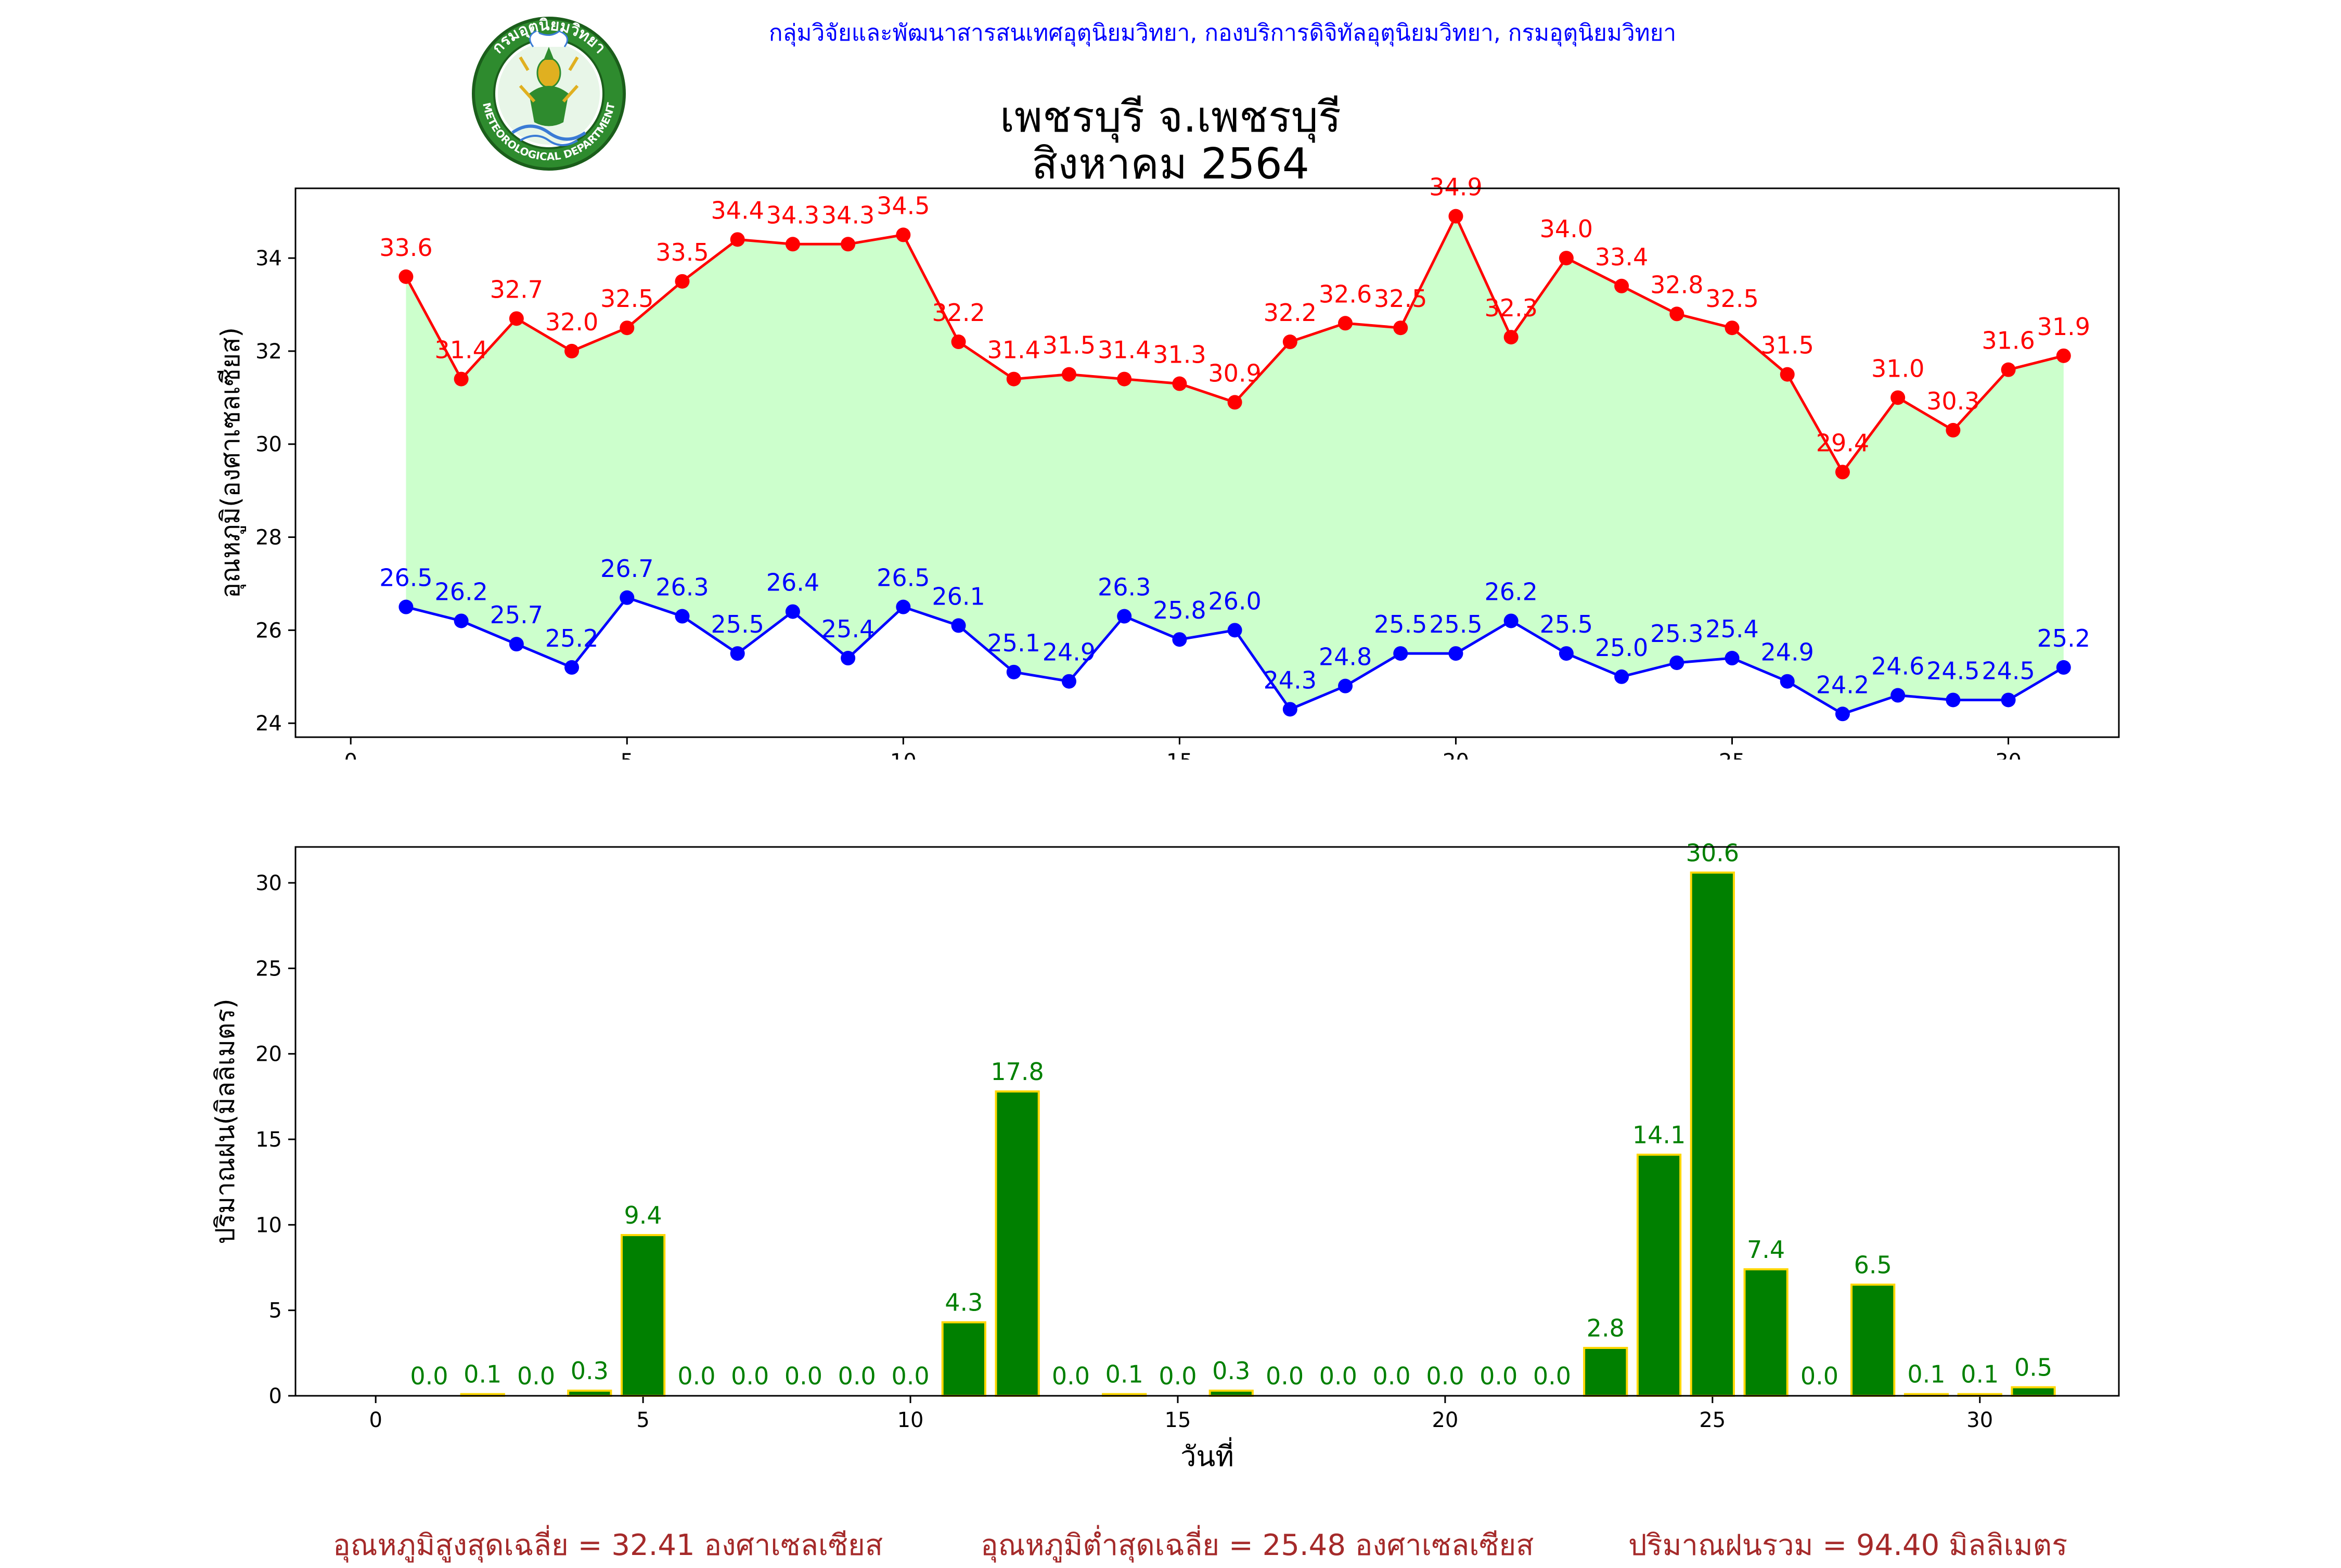 The image size is (2341, 1568). What do you see at coordinates (1170, 164) in the screenshot?
I see `chart-title-period: สิงหาคม 2564` at bounding box center [1170, 164].